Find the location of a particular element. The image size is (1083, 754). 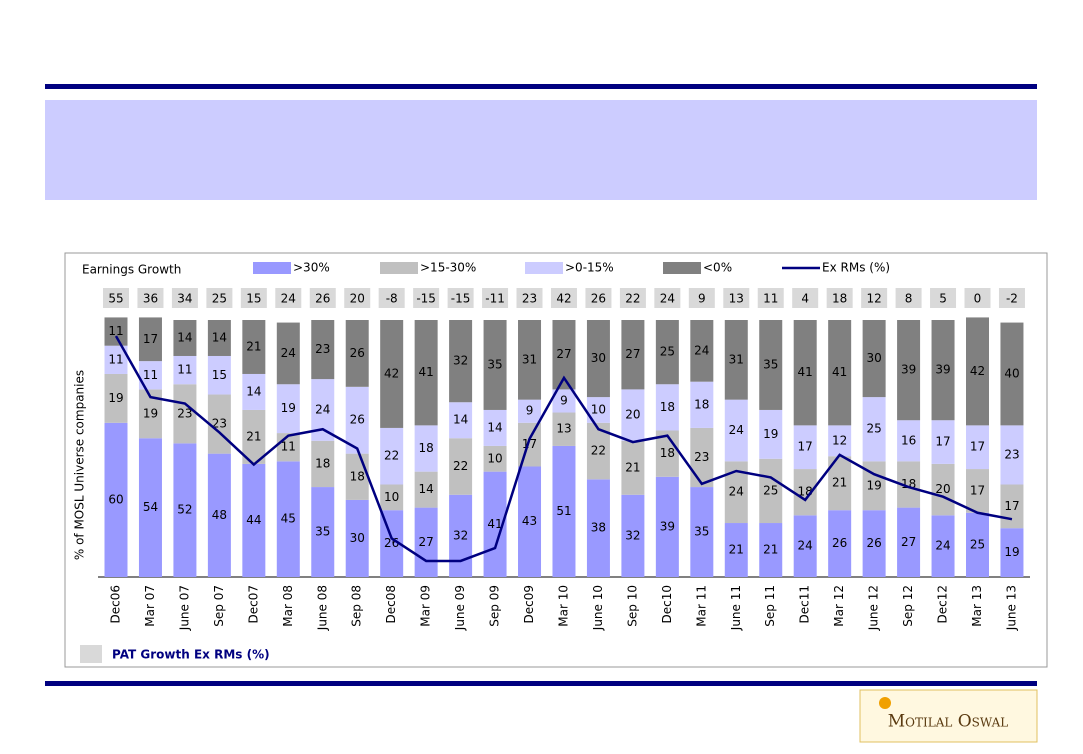

logo-box is located at coordinates (948, 716).